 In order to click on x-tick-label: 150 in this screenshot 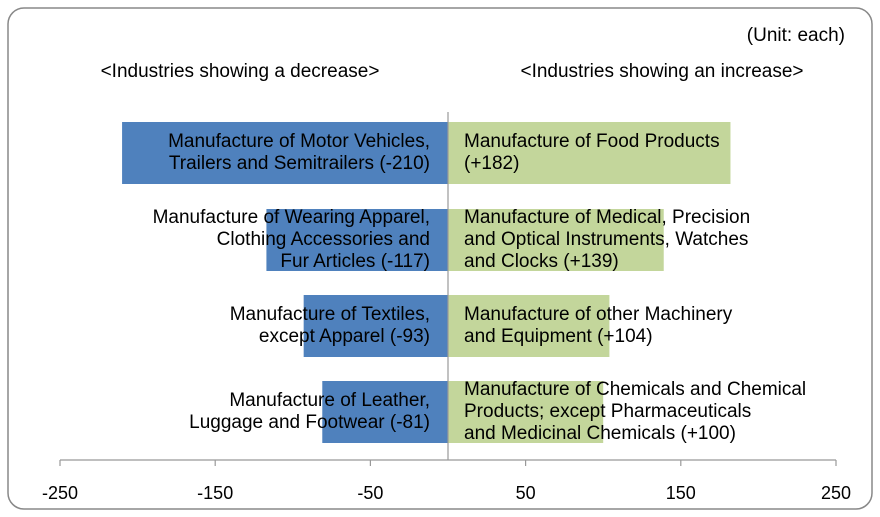, I will do `click(681, 493)`.